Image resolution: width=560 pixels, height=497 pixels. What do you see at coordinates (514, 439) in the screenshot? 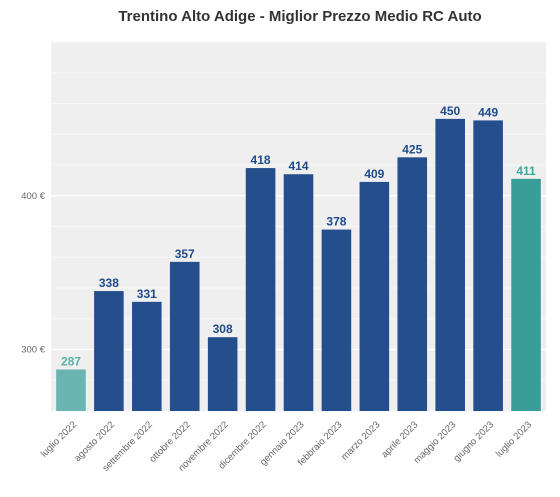
I see `x-tick-label: luglio 2023` at bounding box center [514, 439].